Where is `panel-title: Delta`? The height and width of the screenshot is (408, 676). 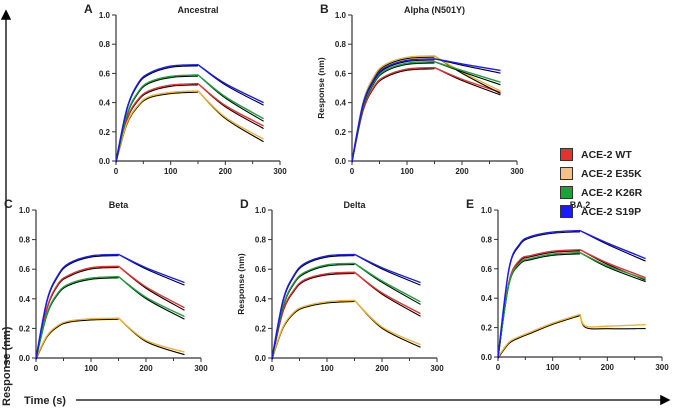
panel-title: Delta is located at coordinates (354, 205).